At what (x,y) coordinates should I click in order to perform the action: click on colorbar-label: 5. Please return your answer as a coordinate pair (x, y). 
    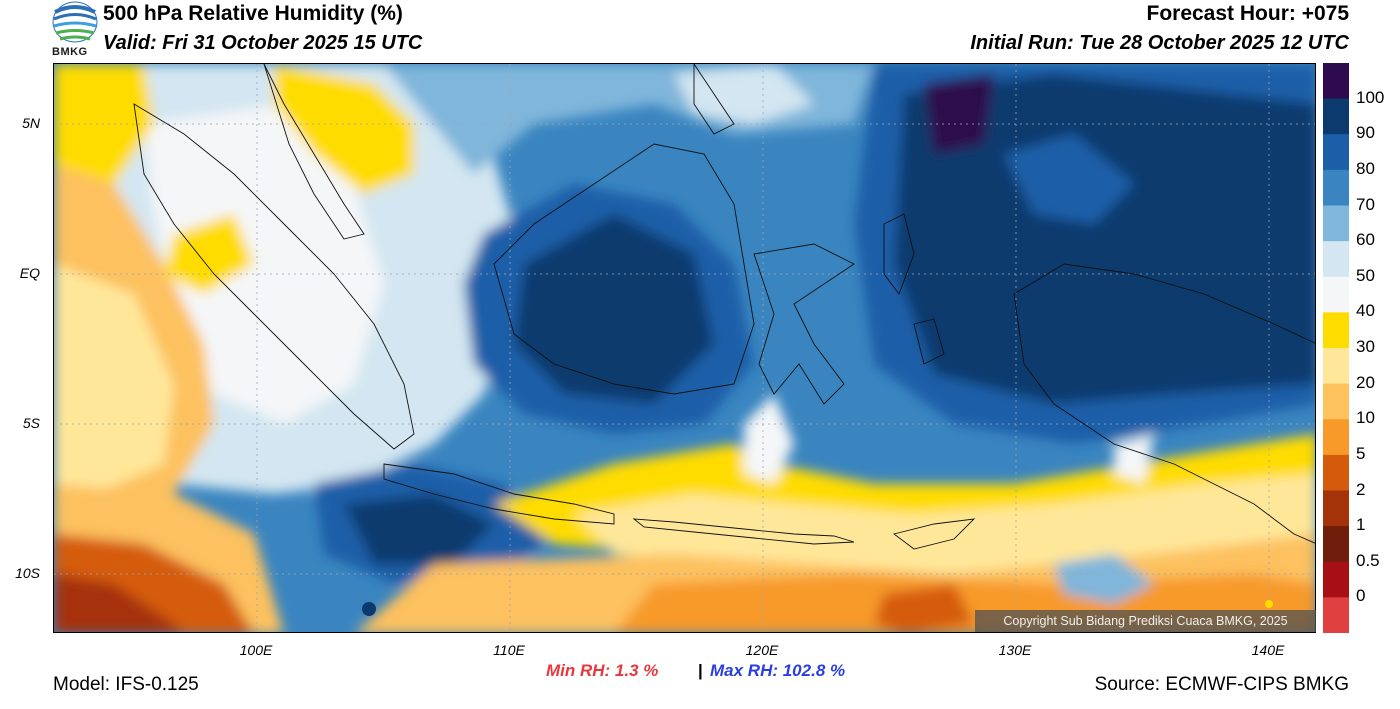
    Looking at the image, I should click on (1361, 453).